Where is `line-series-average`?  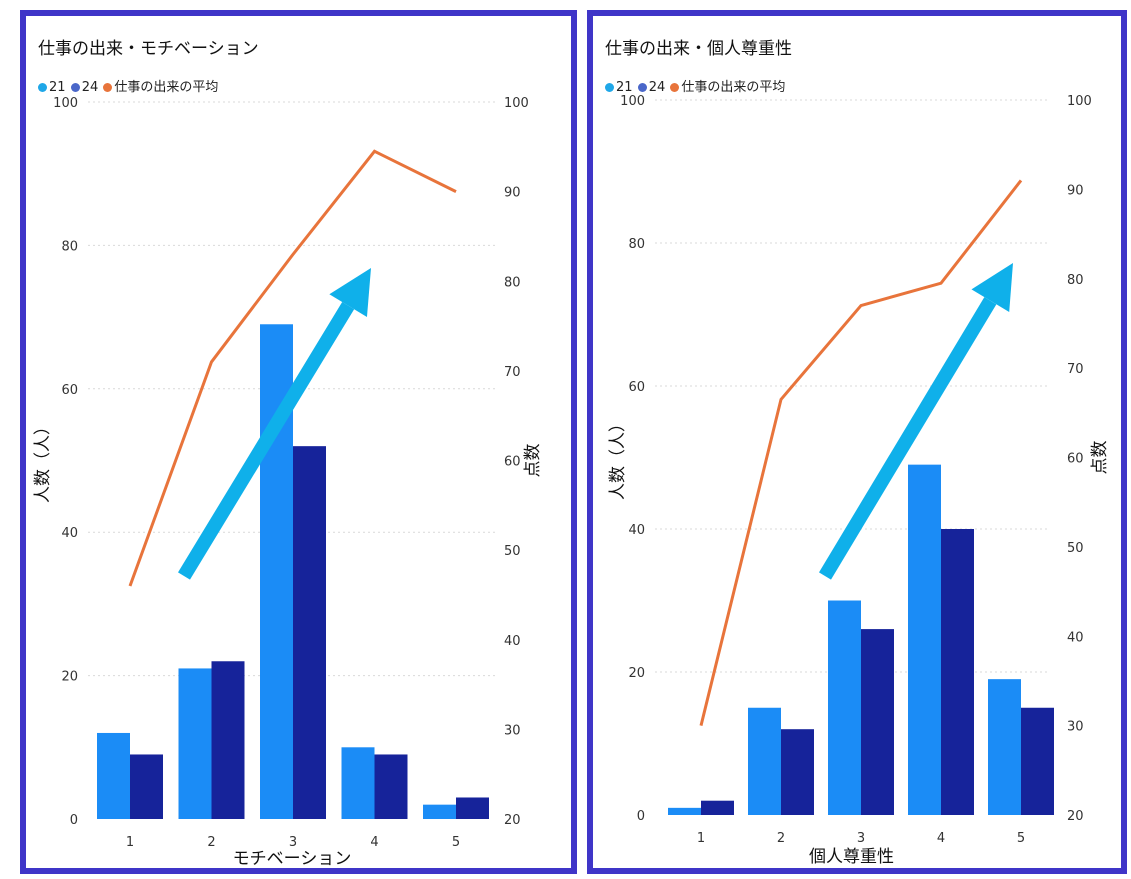
line-series-average is located at coordinates (292, 368).